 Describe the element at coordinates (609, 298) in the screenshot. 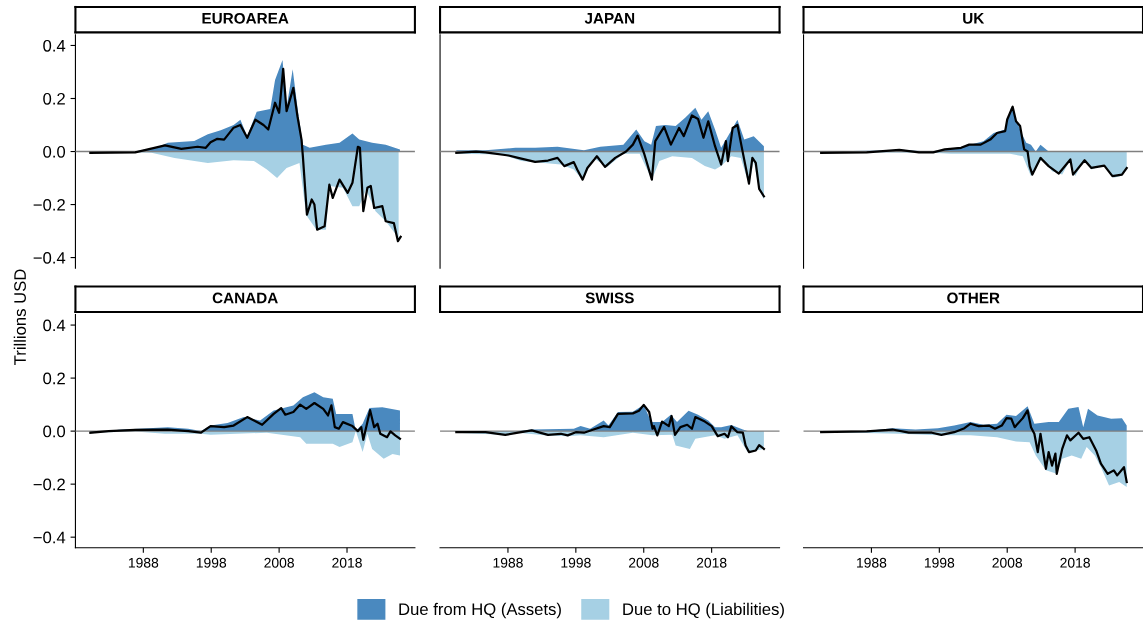

I see `chart-title: SWISS` at that location.